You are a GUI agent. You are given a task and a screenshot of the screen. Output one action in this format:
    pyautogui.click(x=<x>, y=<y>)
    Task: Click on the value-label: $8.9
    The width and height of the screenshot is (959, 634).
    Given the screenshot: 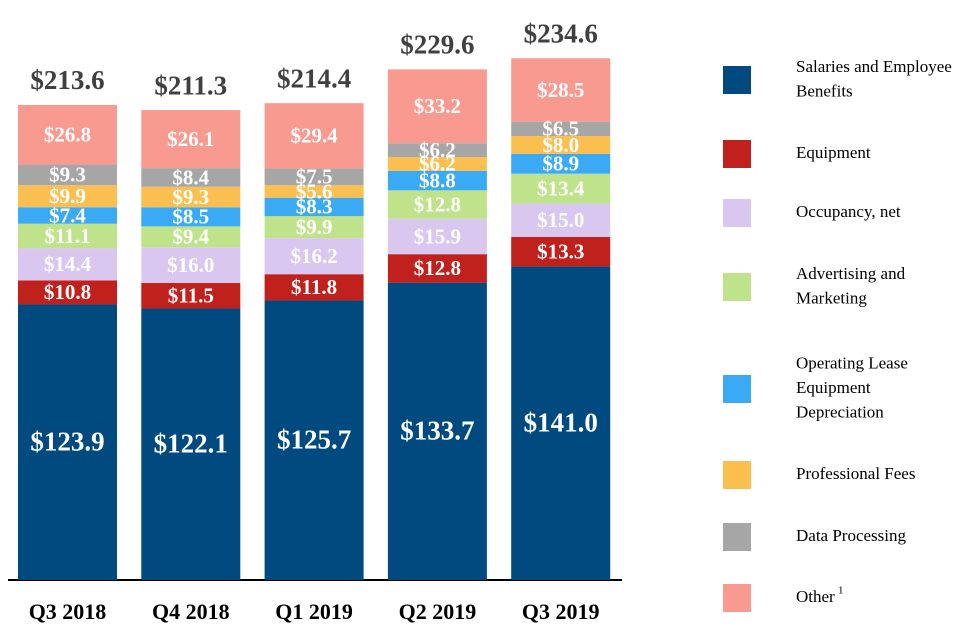 What is the action you would take?
    pyautogui.click(x=560, y=164)
    